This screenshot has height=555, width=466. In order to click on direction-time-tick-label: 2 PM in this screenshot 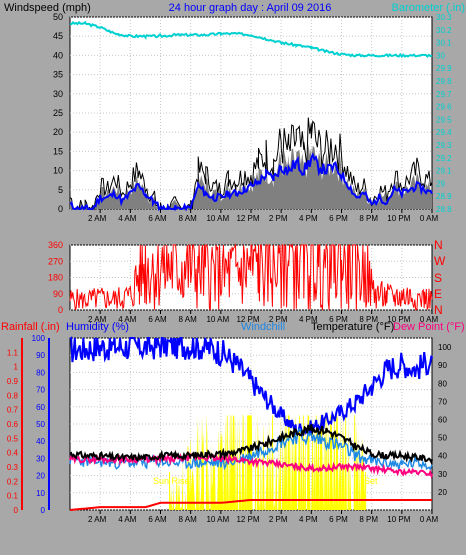, I will do `click(278, 319)`.